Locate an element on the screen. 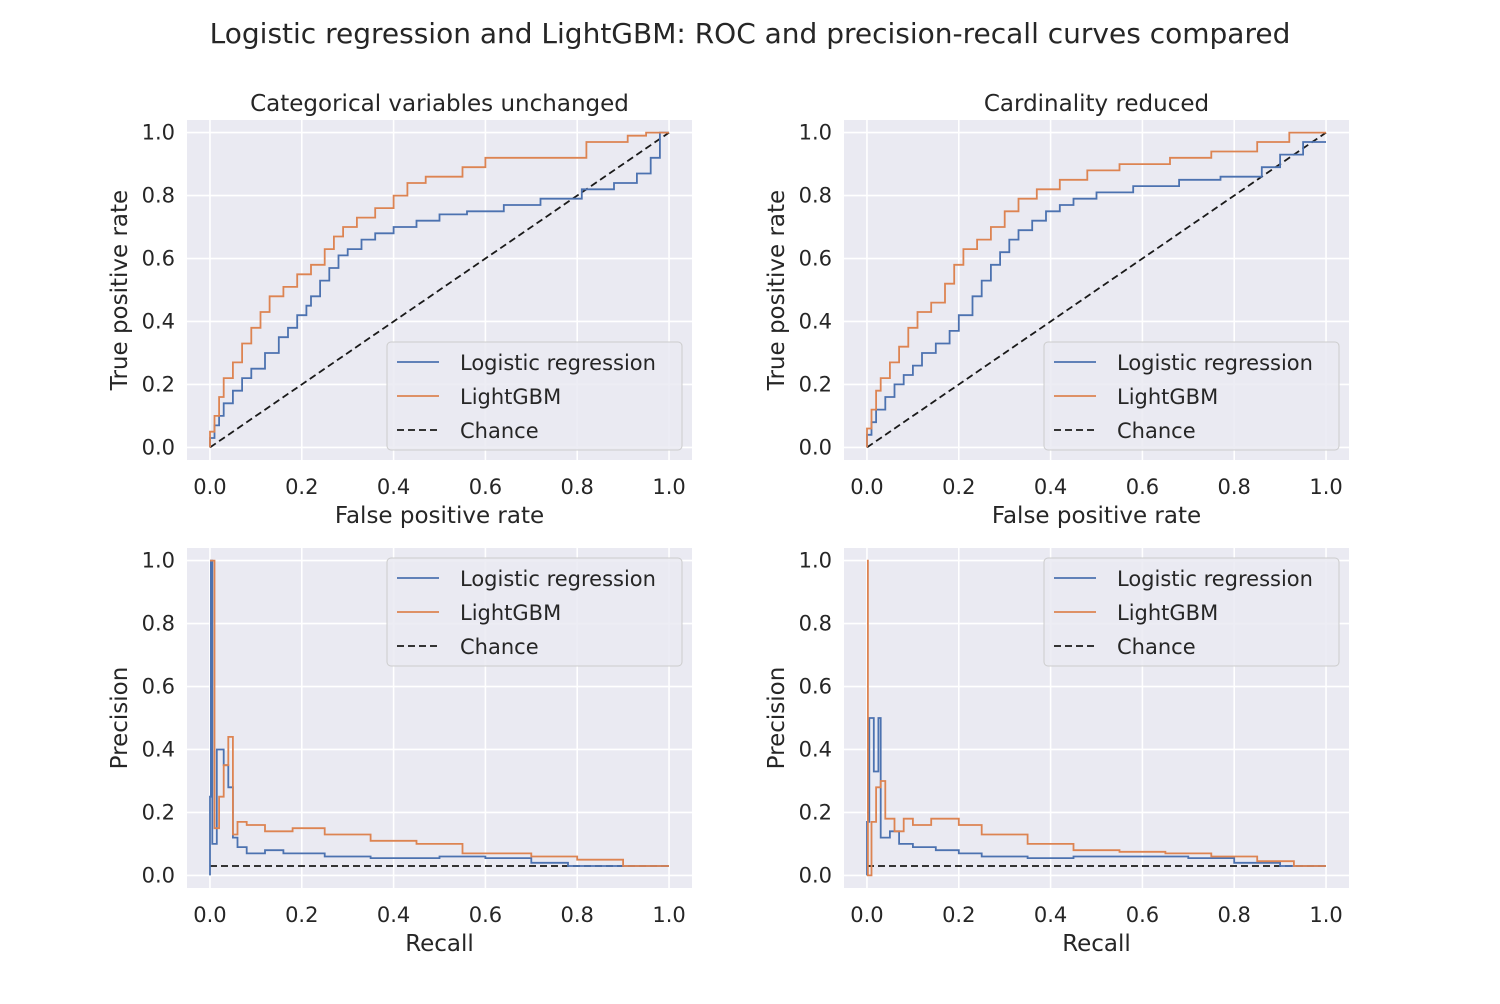 This screenshot has height=1004, width=1500. panel-title: Cardinality reduced is located at coordinates (1096, 104).